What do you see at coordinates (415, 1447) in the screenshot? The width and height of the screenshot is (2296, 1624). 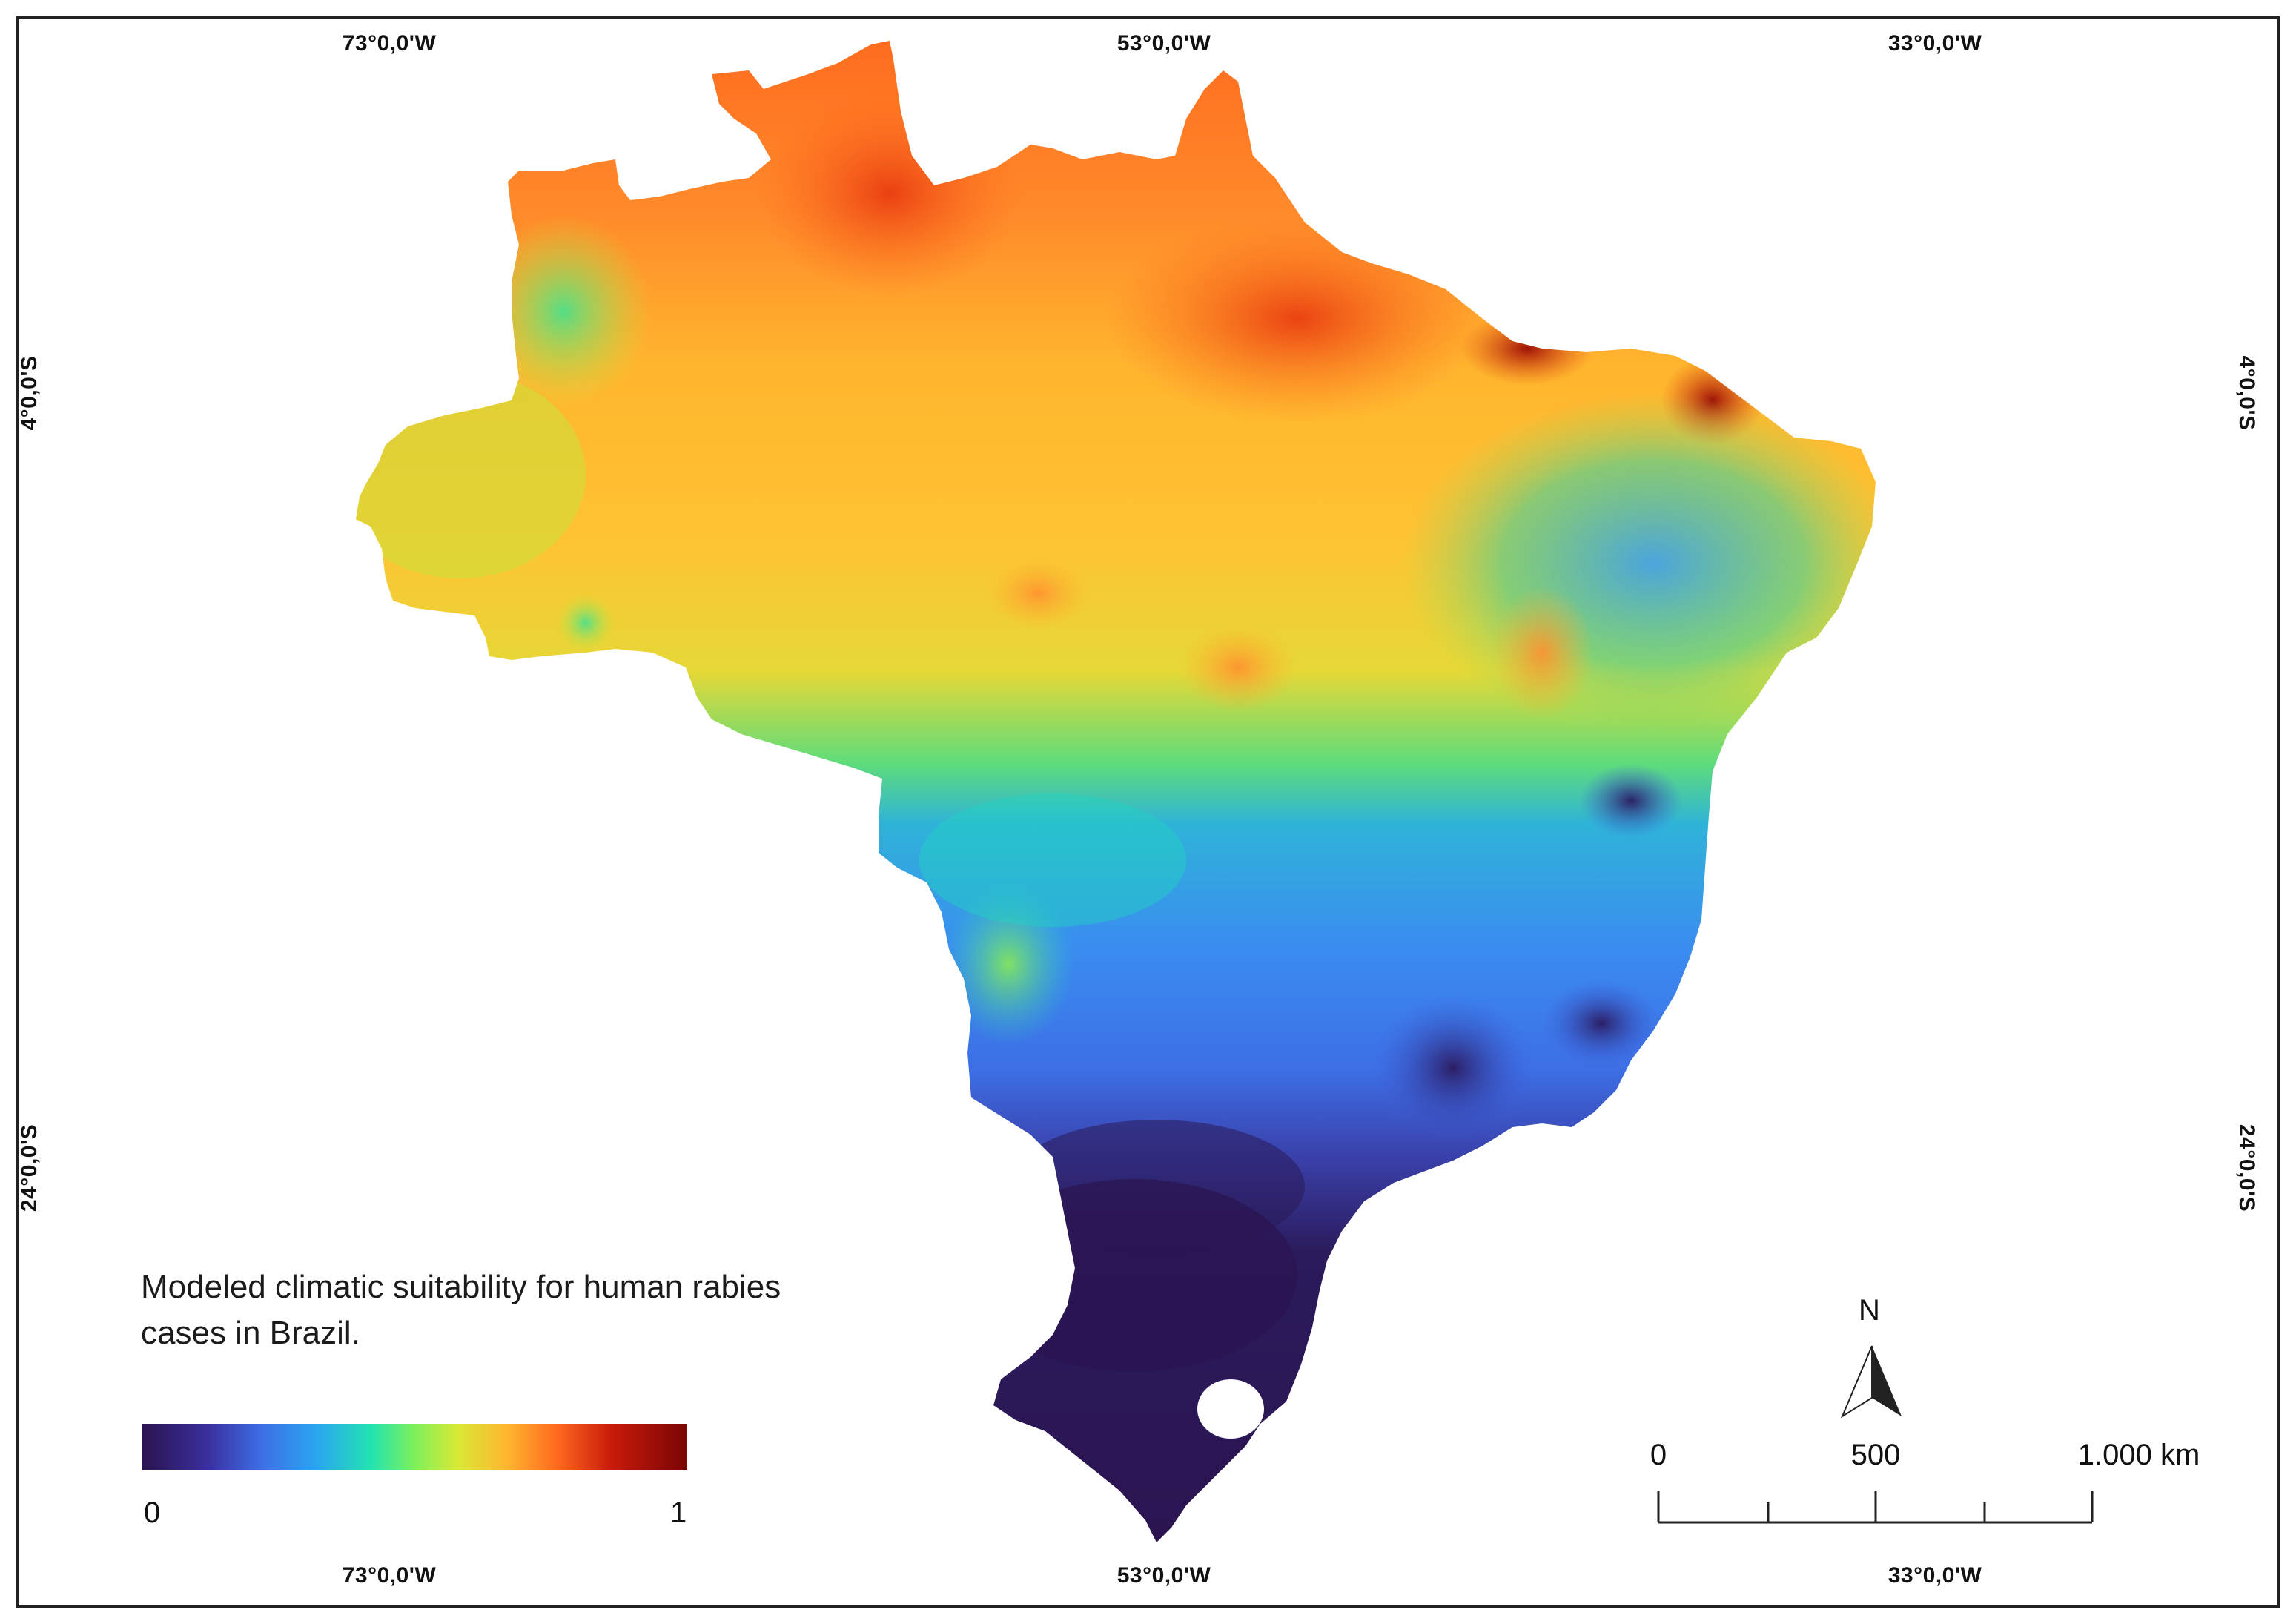 I see `legend-colorbar` at bounding box center [415, 1447].